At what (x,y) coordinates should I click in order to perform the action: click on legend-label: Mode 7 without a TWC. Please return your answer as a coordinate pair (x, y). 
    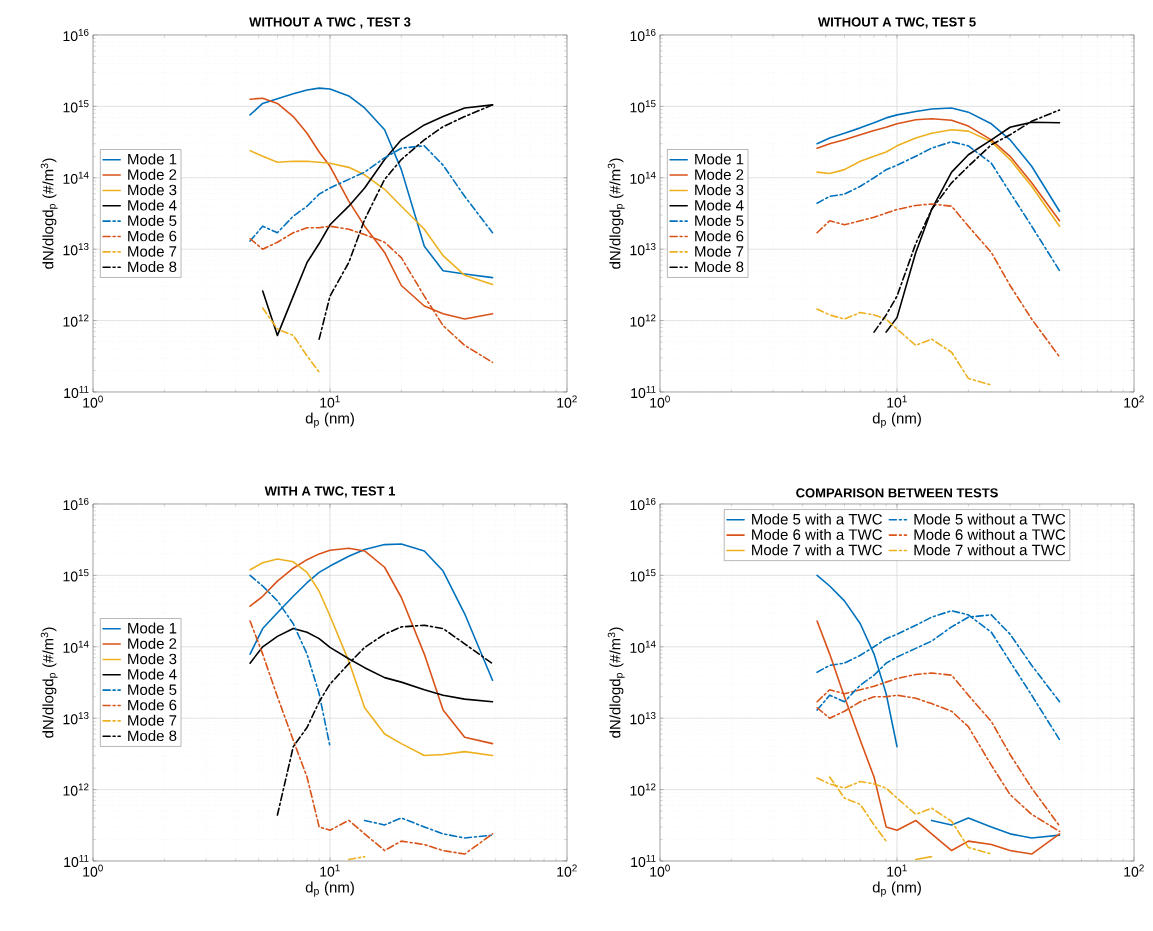
    Looking at the image, I should click on (990, 550).